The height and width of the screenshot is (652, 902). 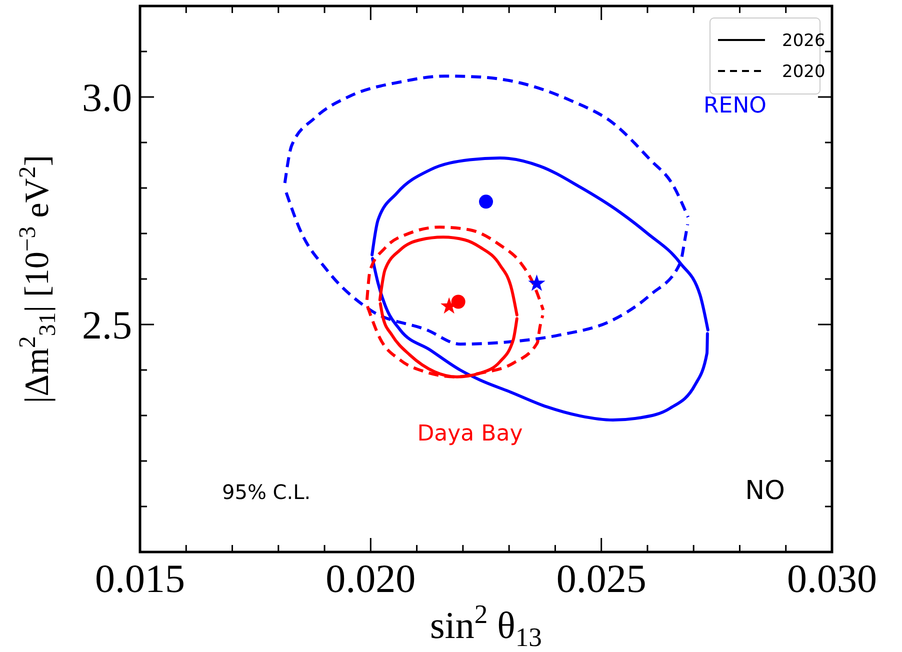 I want to click on x-tick-label: 0.025, so click(x=601, y=578).